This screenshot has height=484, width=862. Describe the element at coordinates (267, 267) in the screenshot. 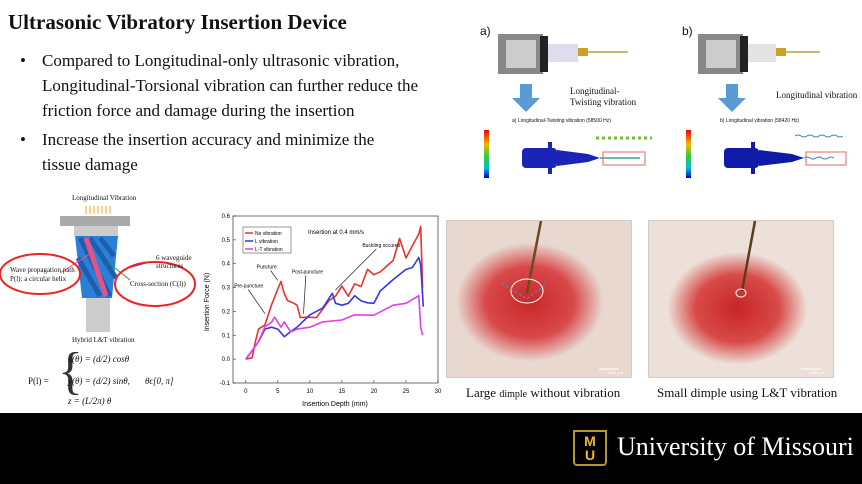

I see `annotation-label: Puncture` at that location.